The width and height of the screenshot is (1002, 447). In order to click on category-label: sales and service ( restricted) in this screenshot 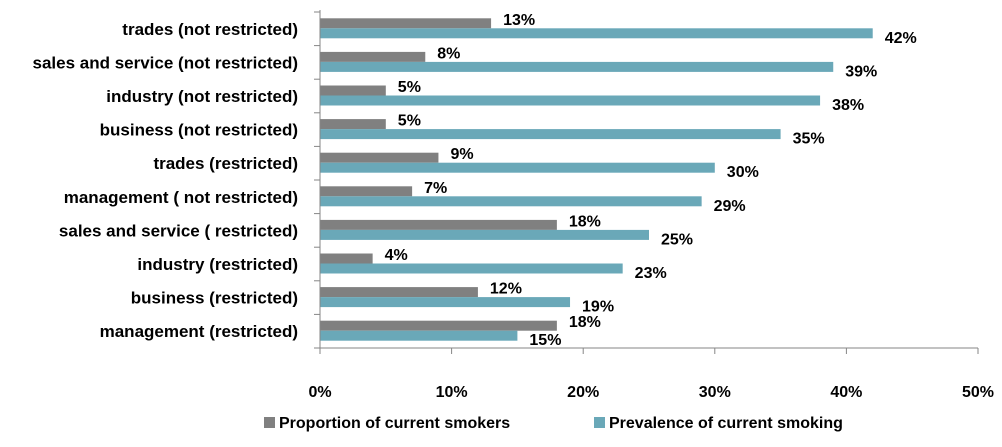, I will do `click(178, 230)`.